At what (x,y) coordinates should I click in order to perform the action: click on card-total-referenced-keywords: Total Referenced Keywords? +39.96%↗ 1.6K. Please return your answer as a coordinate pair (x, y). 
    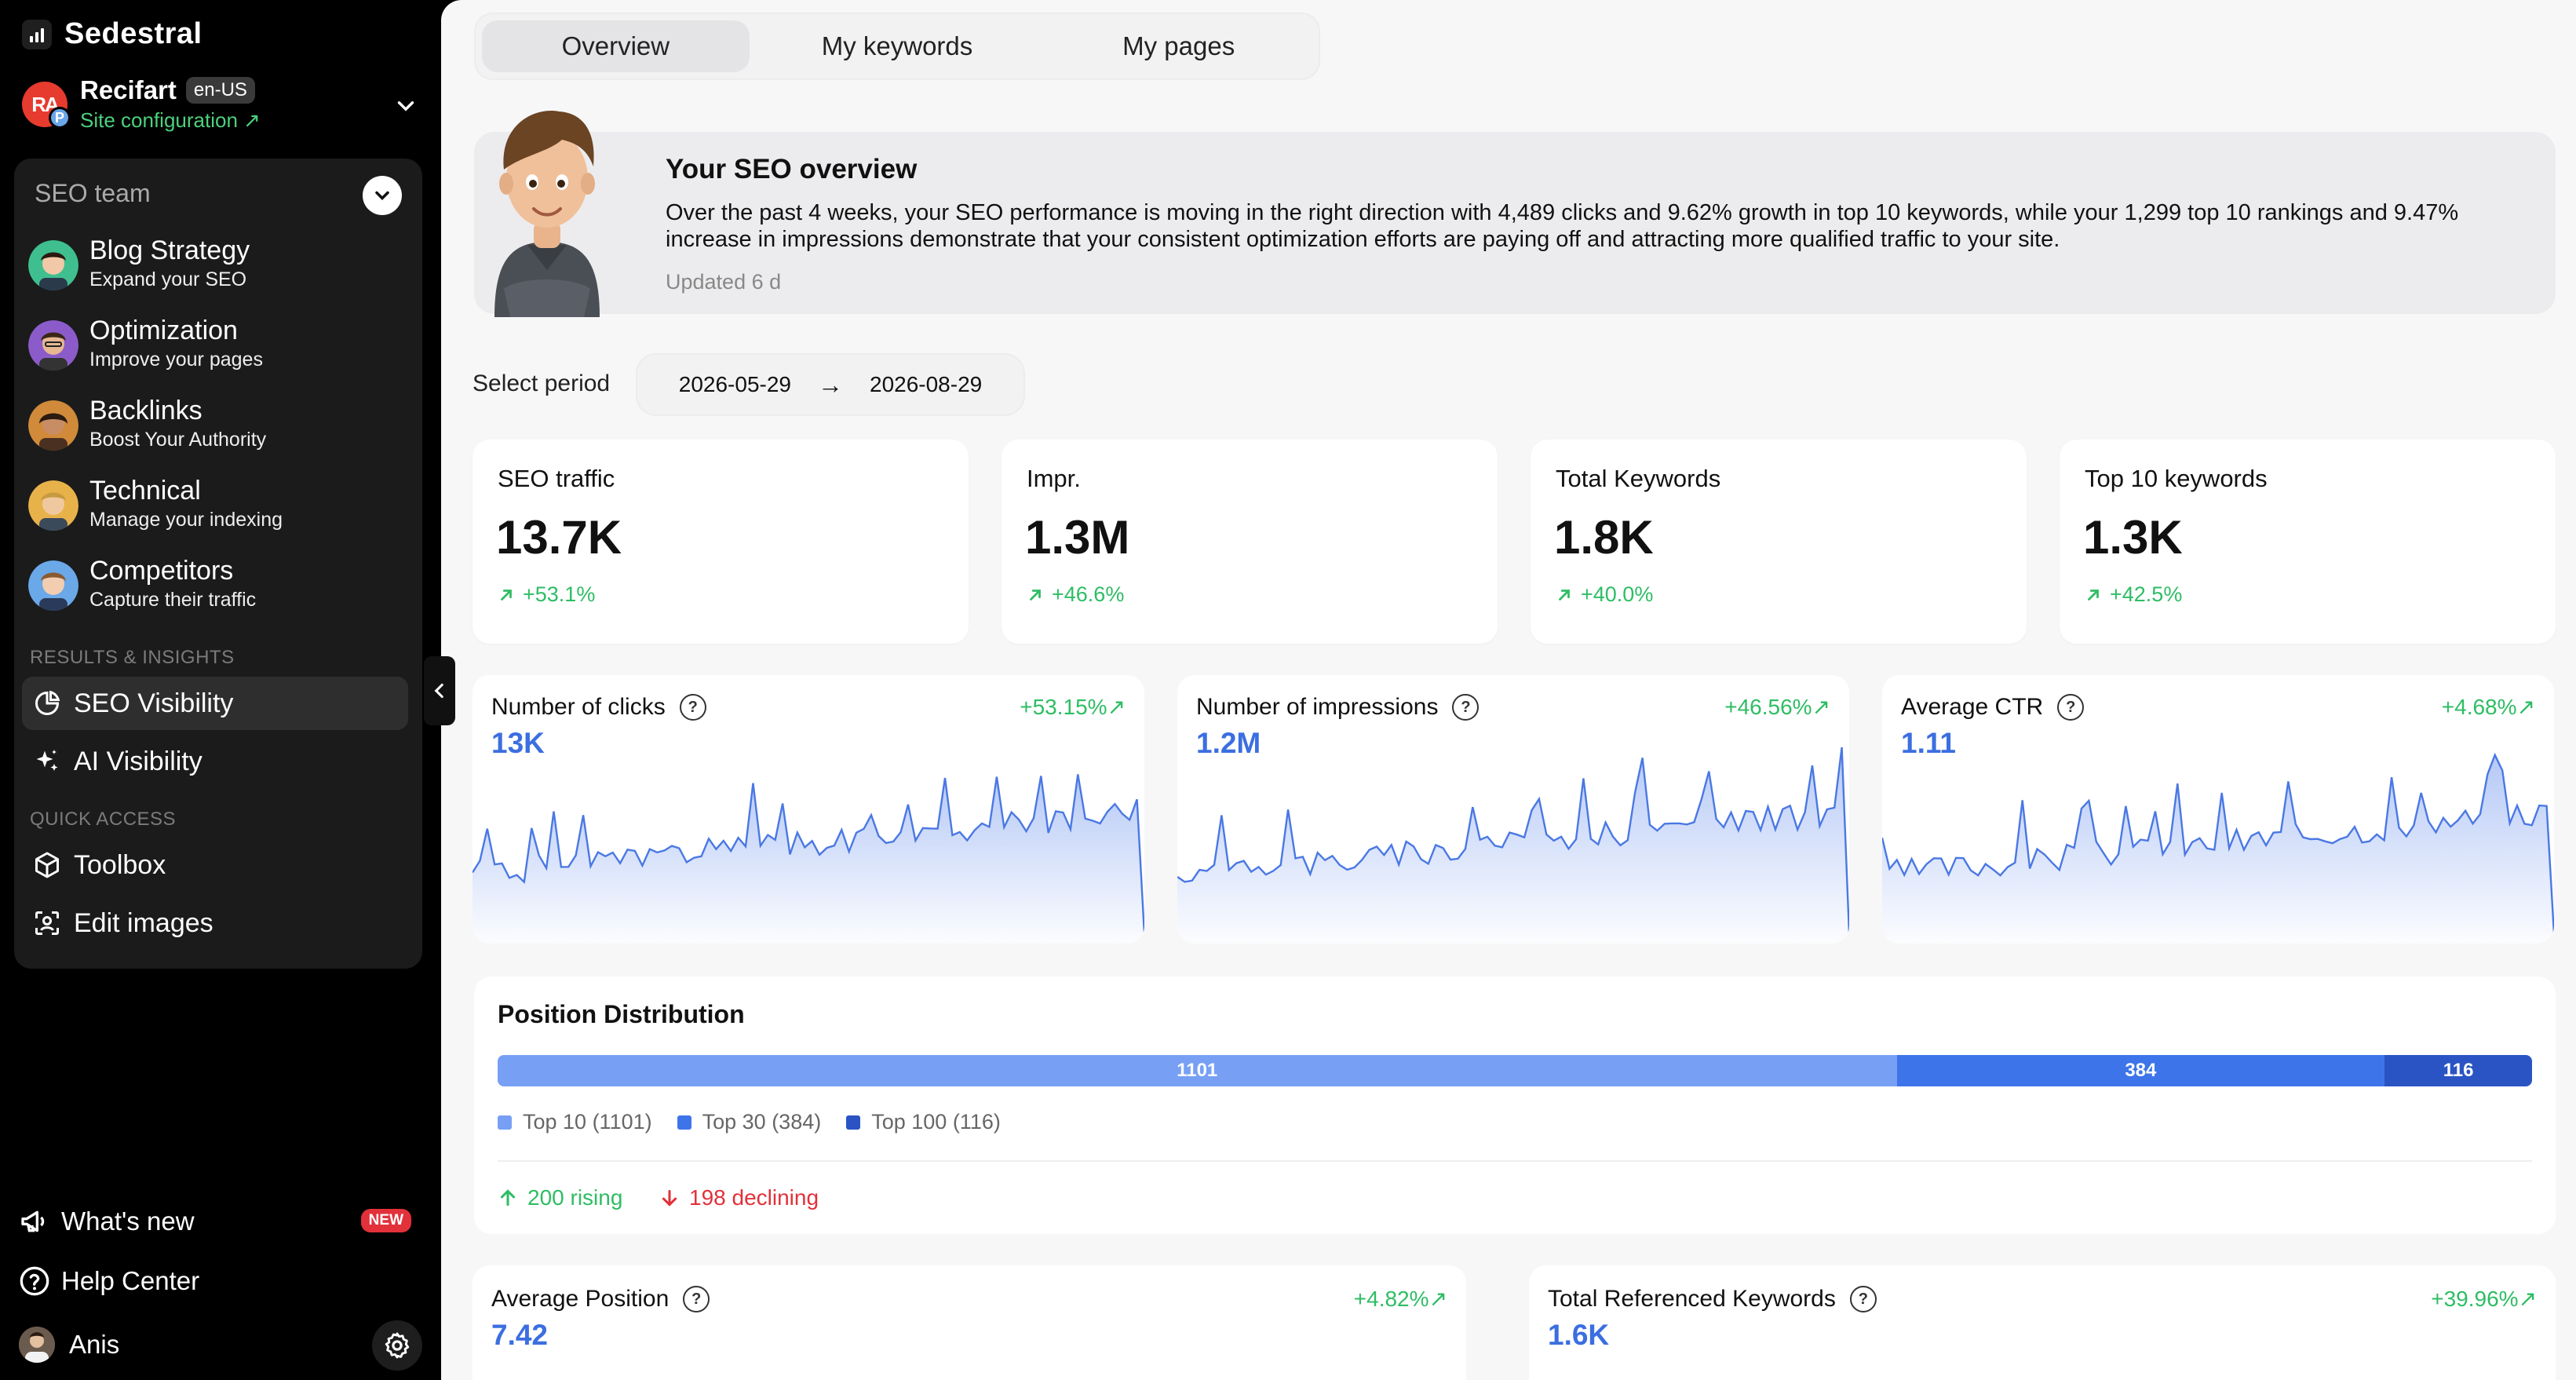
    Looking at the image, I should click on (2042, 1322).